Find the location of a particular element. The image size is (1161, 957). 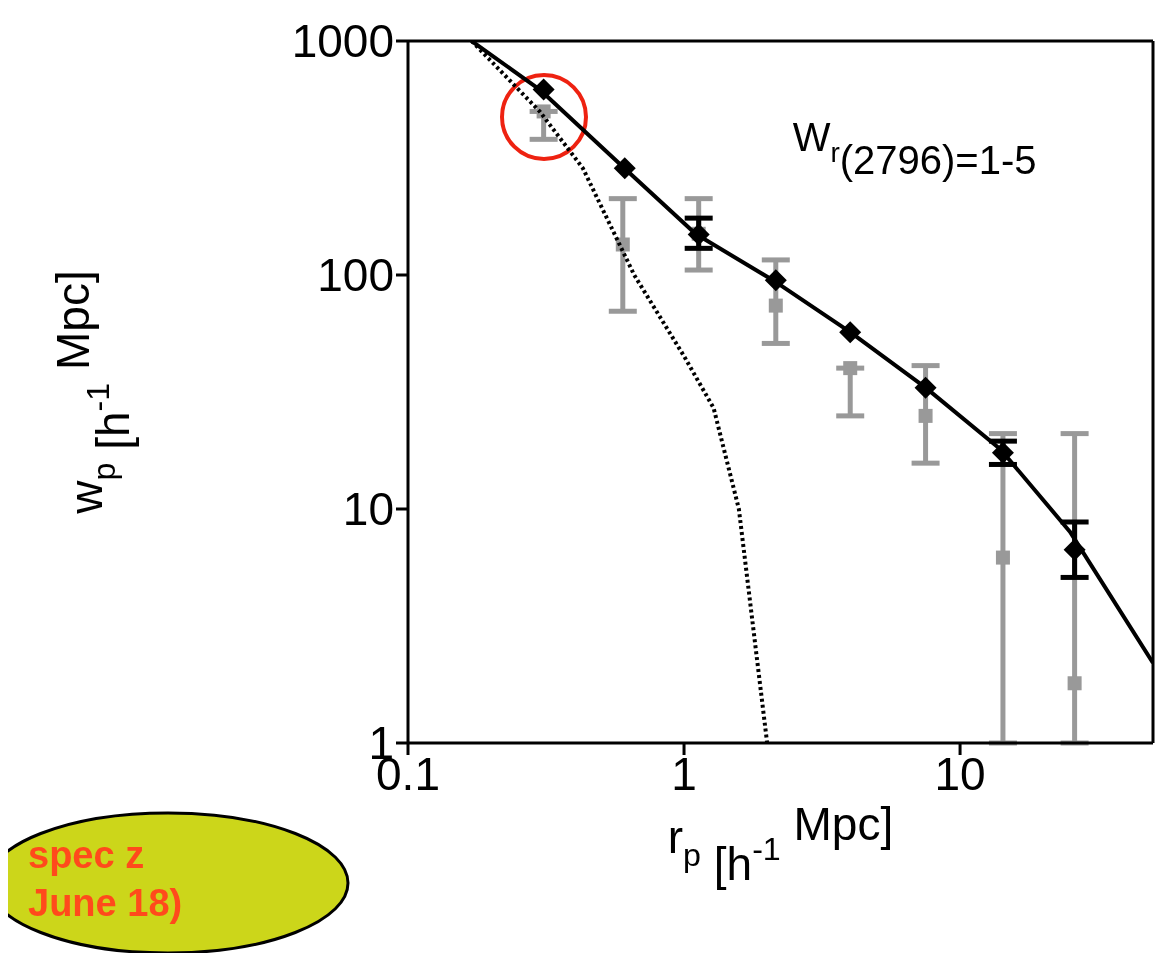

text: June 18) is located at coordinates (105, 903).